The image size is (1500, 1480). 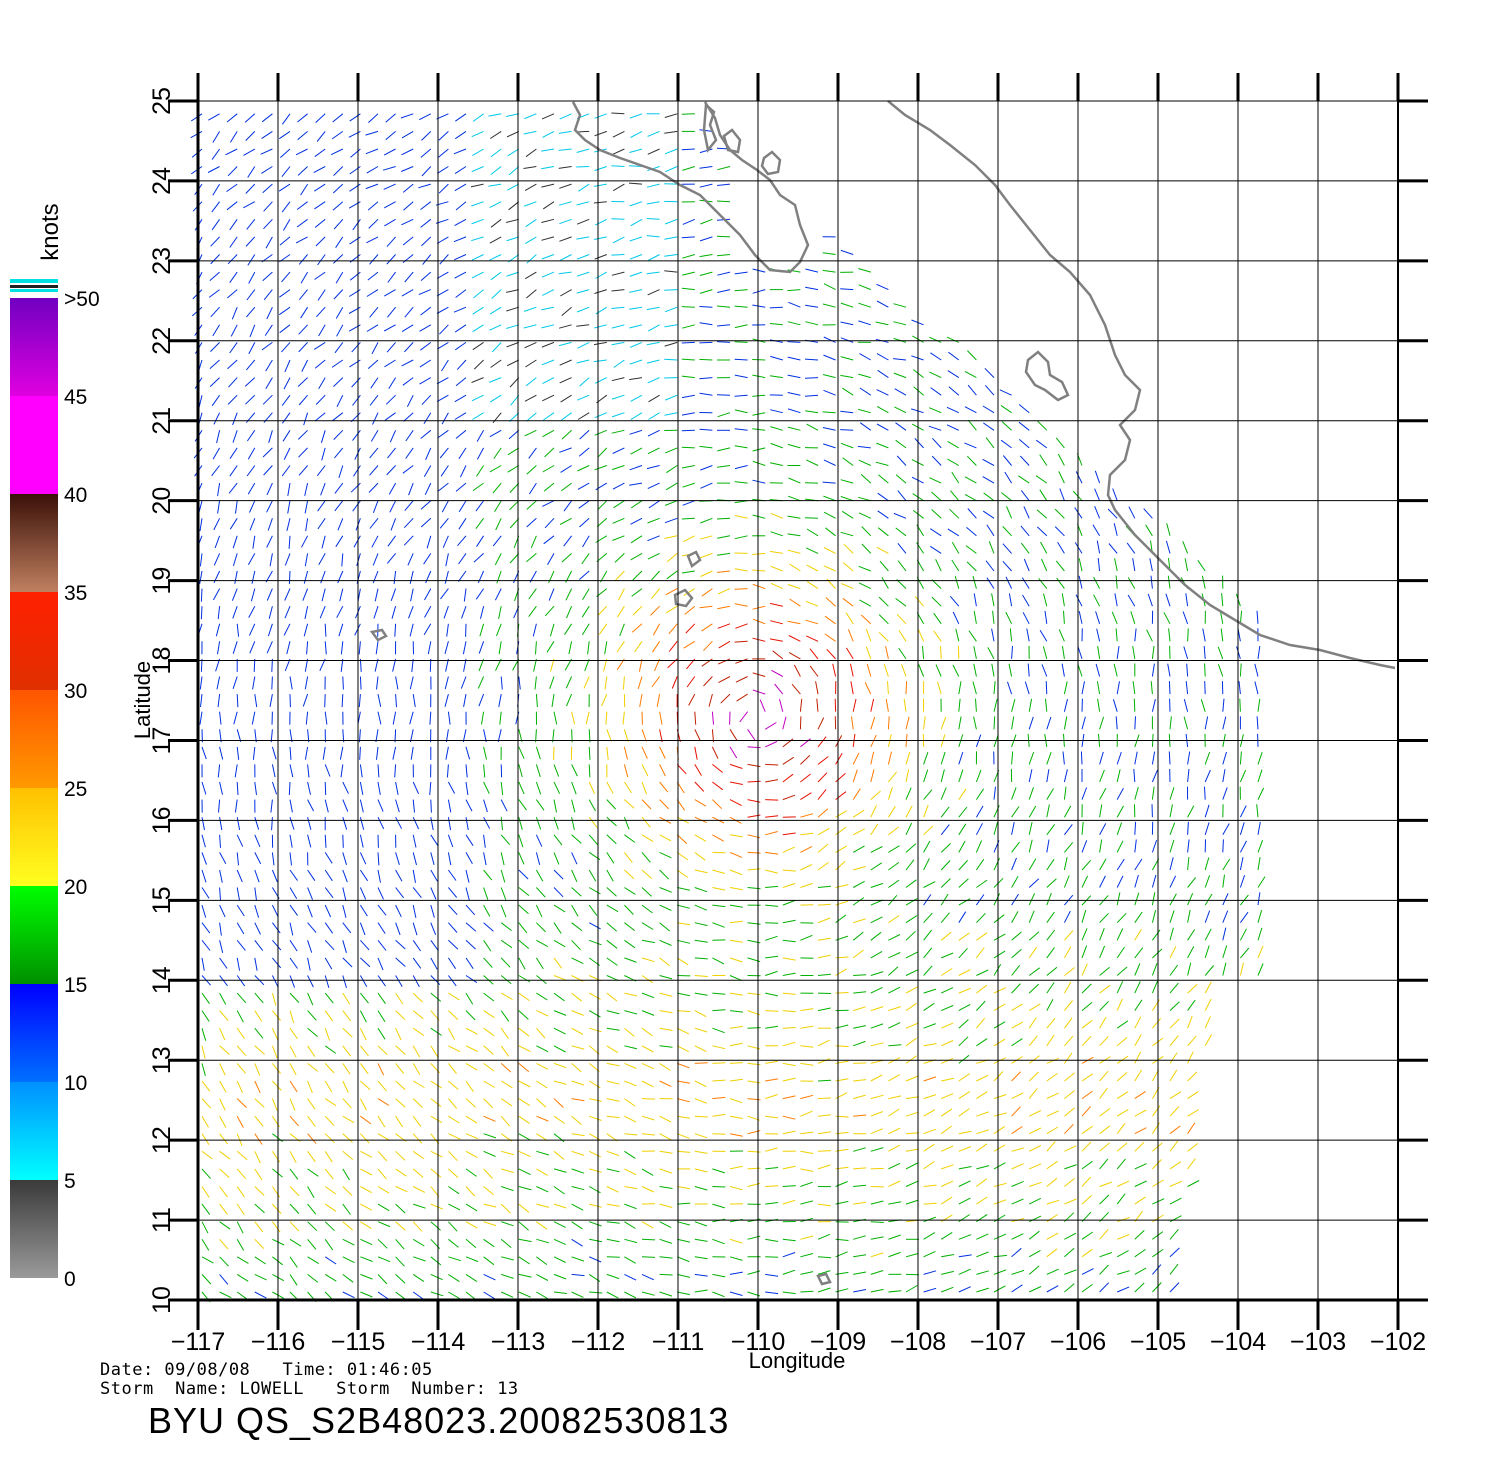 What do you see at coordinates (797, 1360) in the screenshot?
I see `x-axis-label: Longitude` at bounding box center [797, 1360].